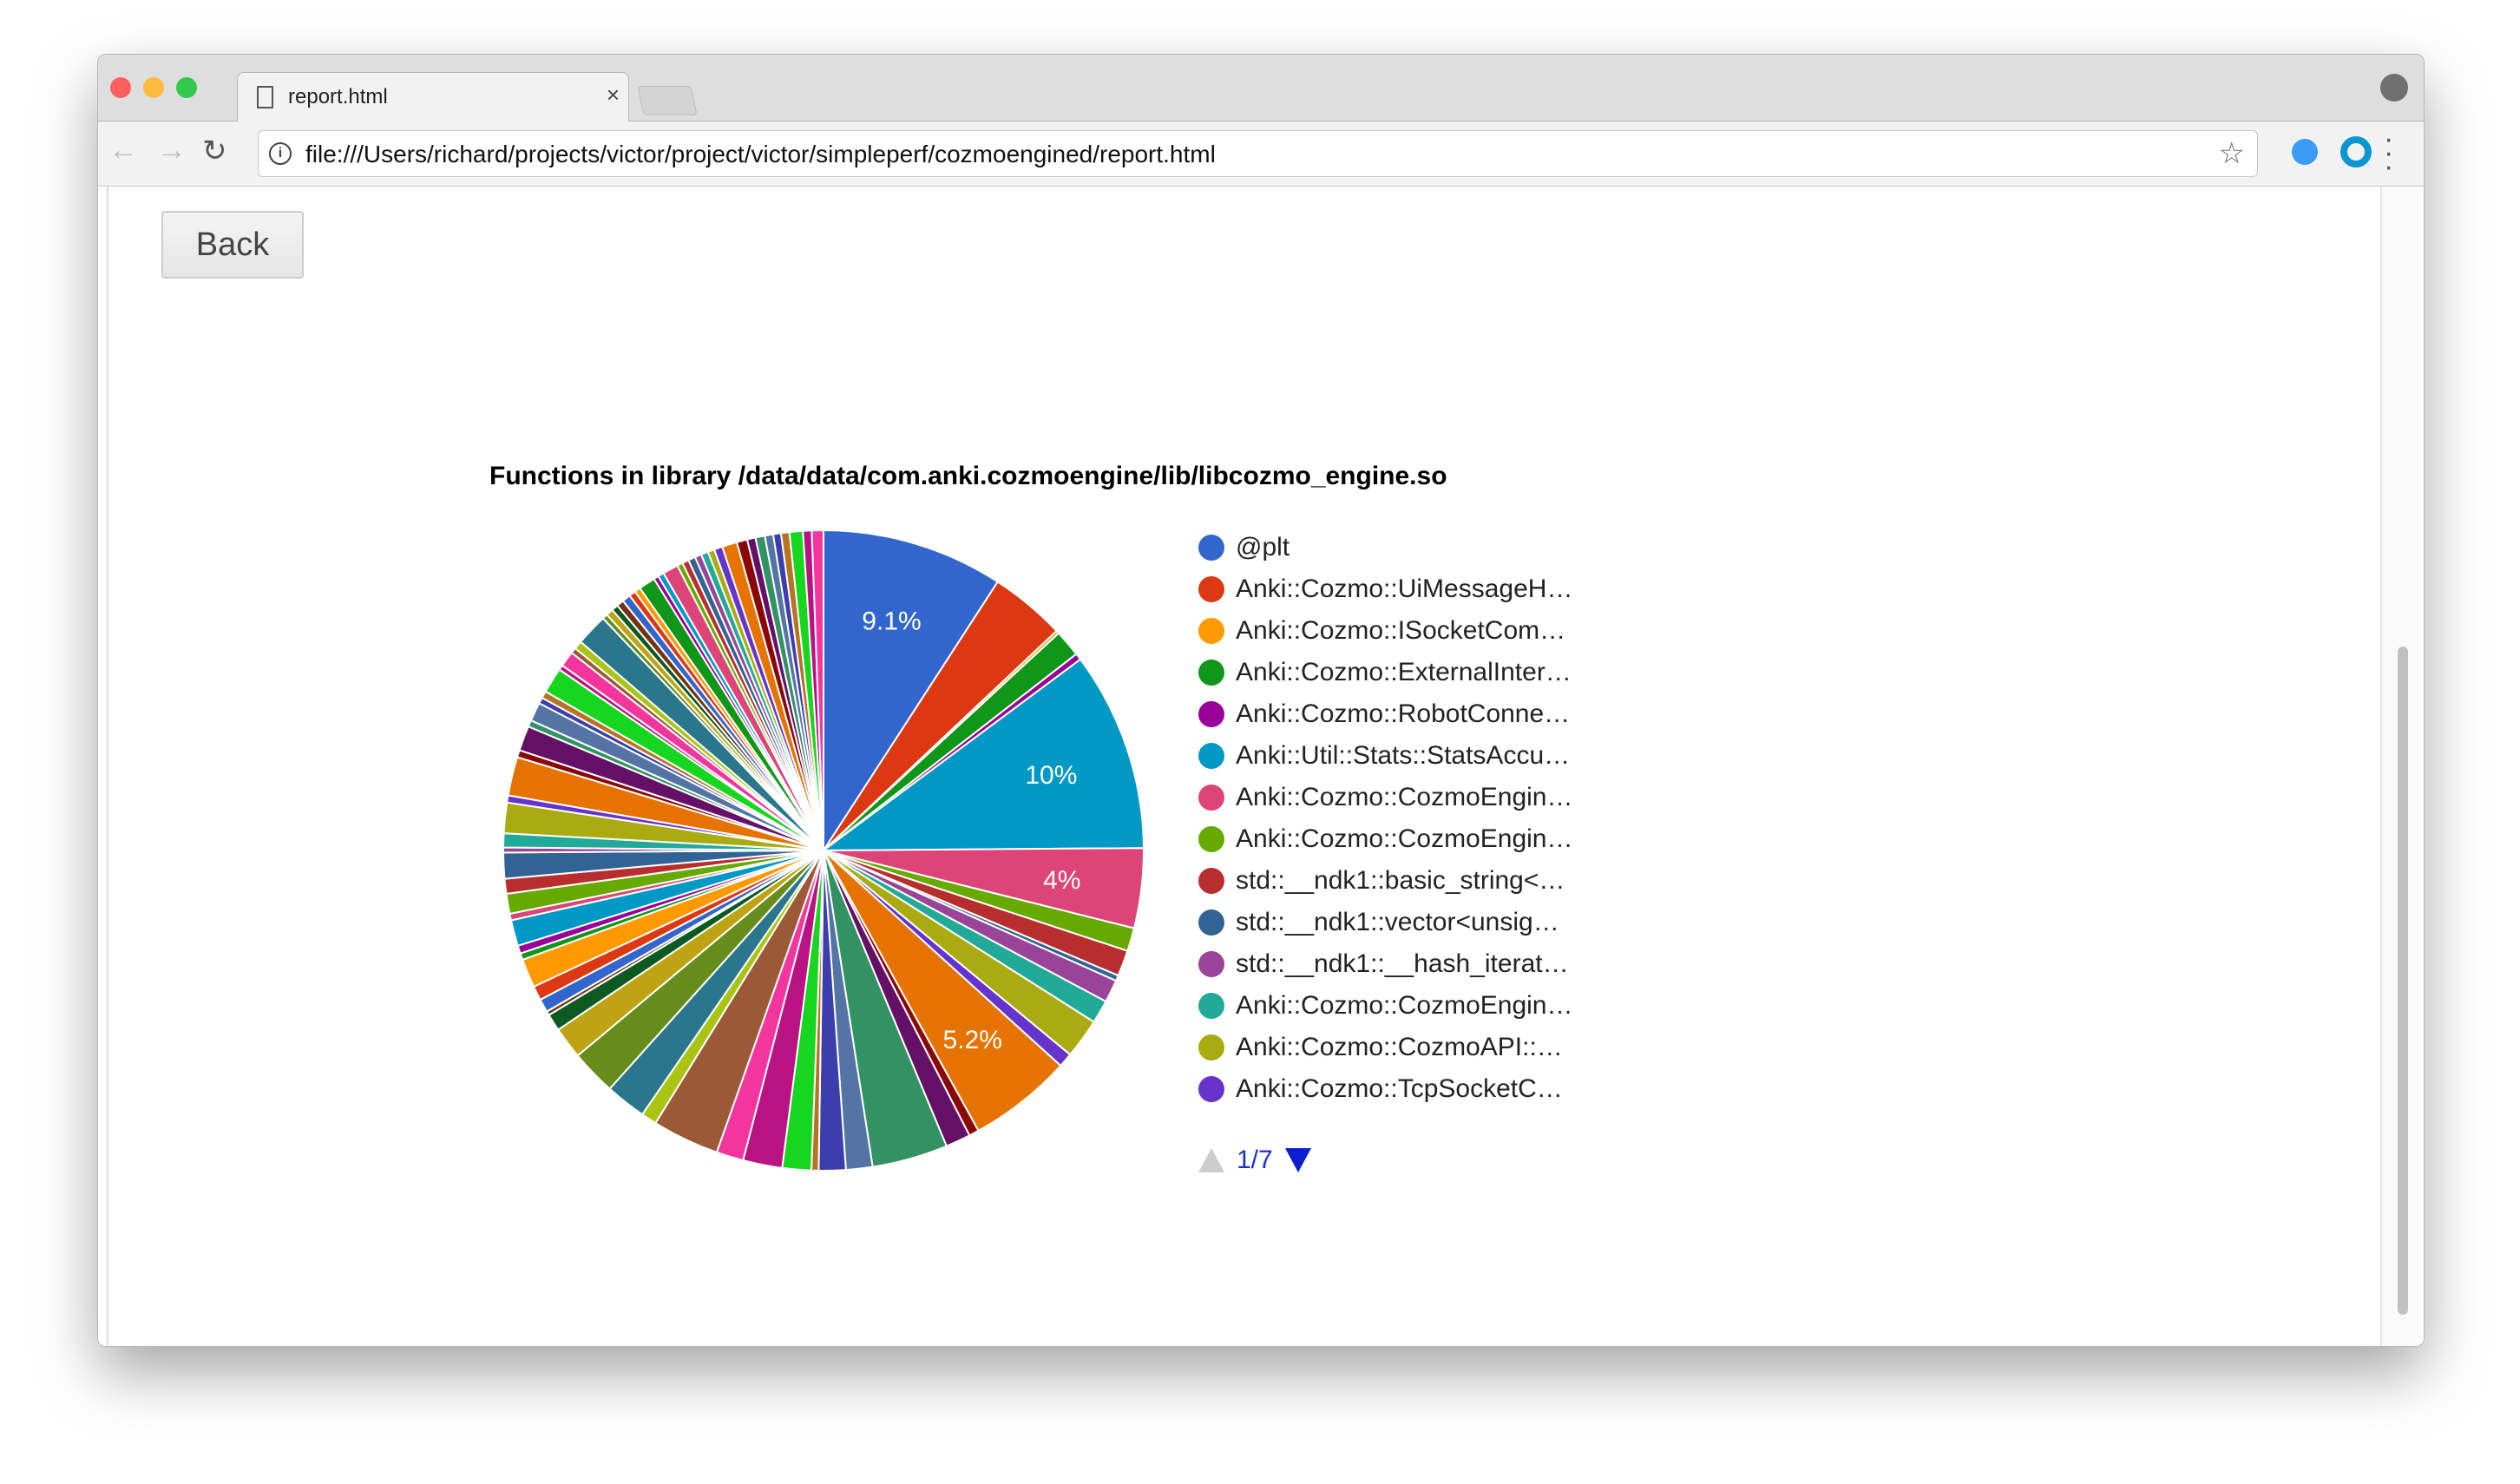 The width and height of the screenshot is (2520, 1484). What do you see at coordinates (280, 153) in the screenshot?
I see `info-icon: i` at bounding box center [280, 153].